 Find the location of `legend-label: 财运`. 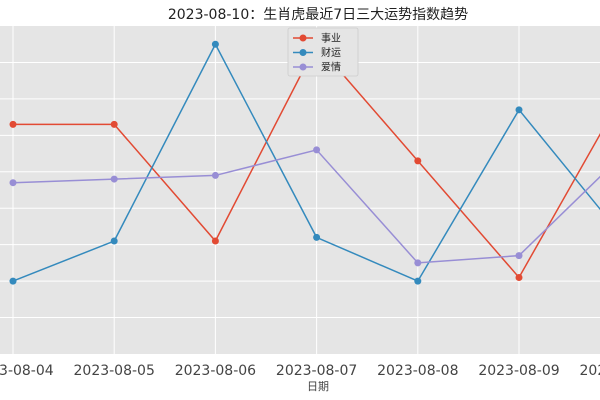

legend-label: 财运 is located at coordinates (331, 52).